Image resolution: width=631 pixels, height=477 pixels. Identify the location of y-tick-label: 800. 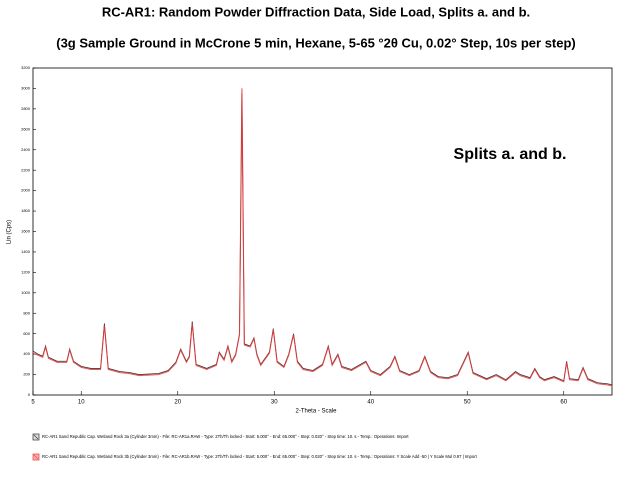
(26, 312).